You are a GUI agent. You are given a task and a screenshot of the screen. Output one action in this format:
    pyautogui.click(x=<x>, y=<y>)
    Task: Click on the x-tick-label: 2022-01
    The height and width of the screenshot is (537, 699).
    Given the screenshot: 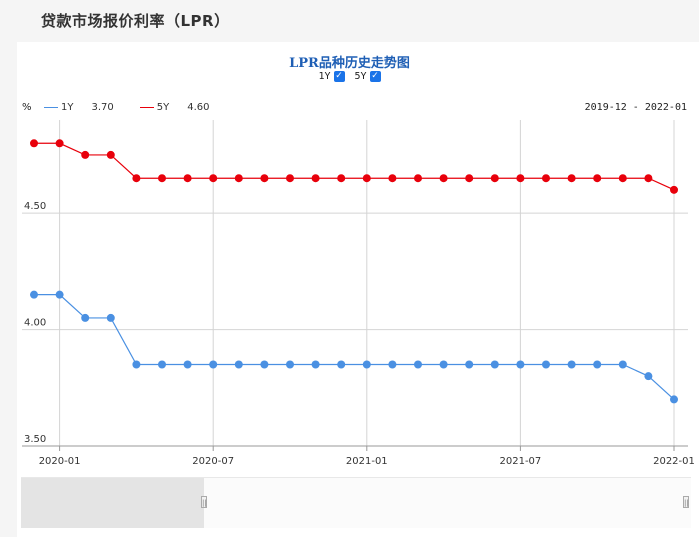 What is the action you would take?
    pyautogui.click(x=674, y=461)
    